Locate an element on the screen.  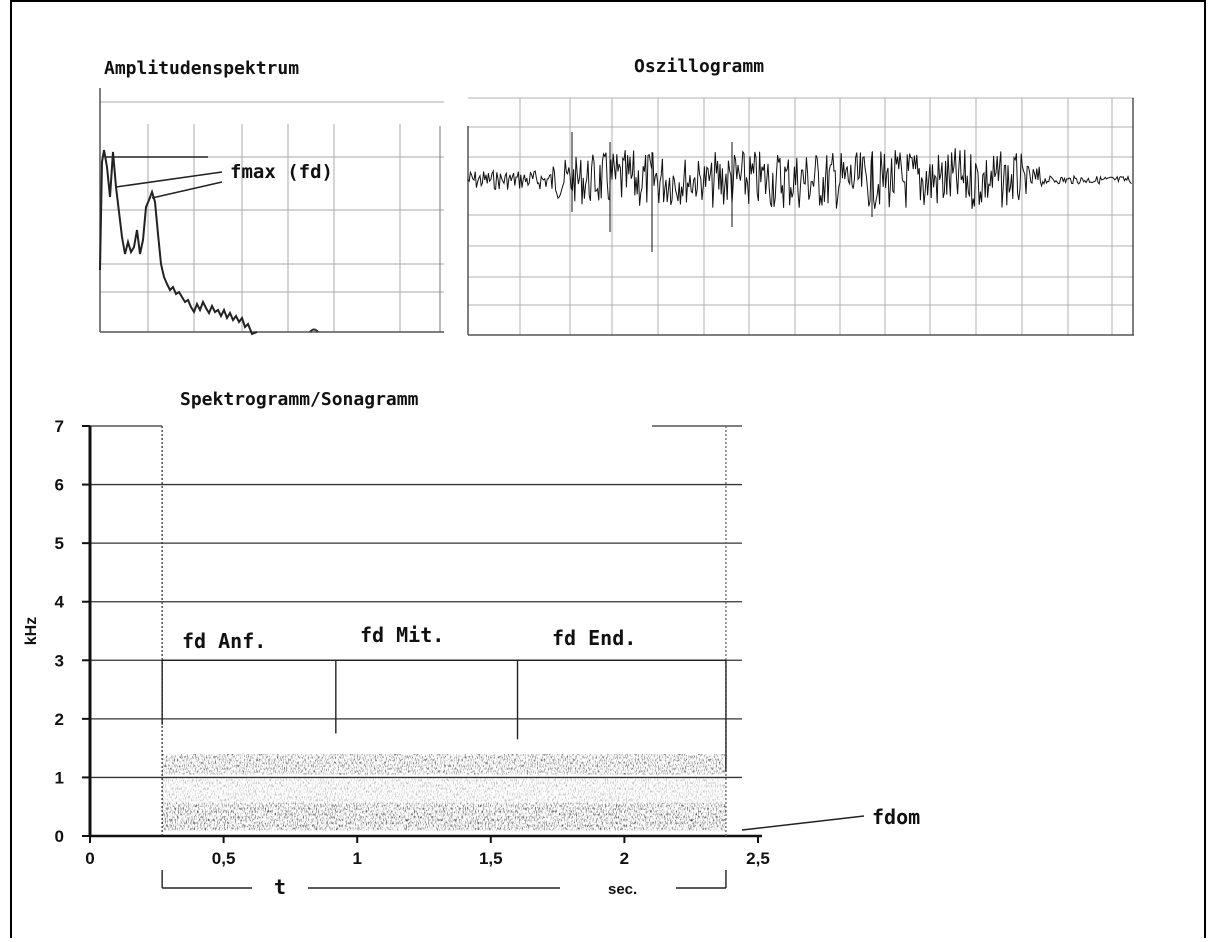
y-tick-label: 3 is located at coordinates (59, 660).